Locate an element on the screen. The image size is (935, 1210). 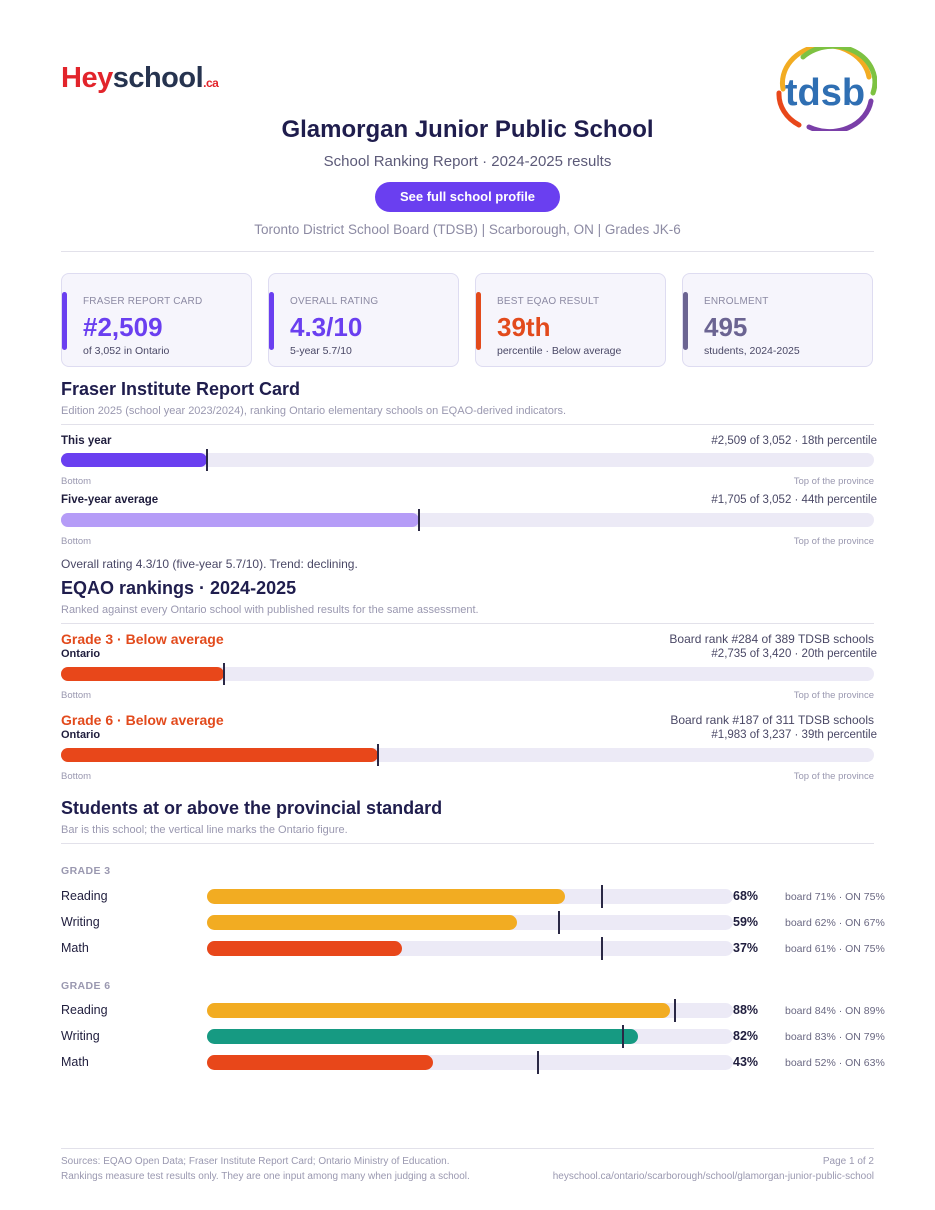
fraser-this-year-fill is located at coordinates (134, 460).